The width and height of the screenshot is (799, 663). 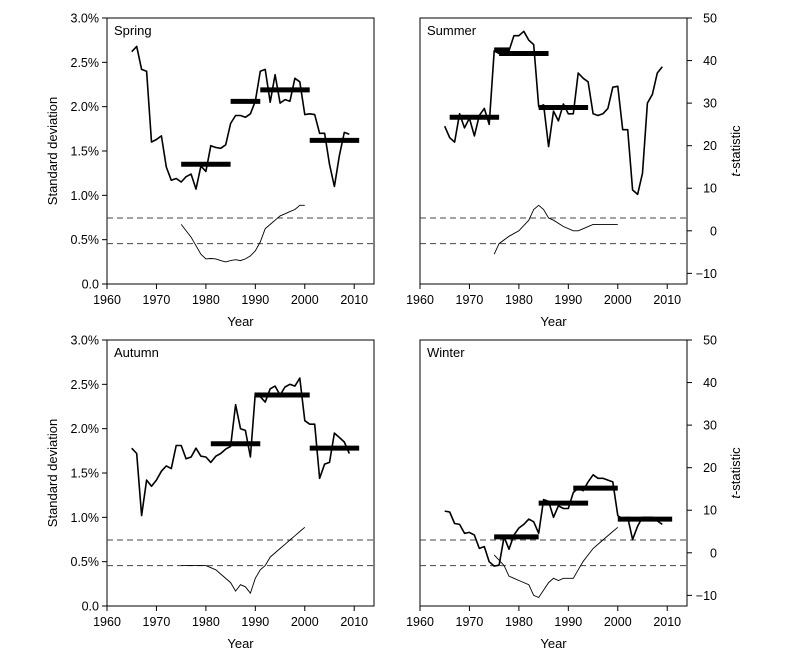 I want to click on panel-label: Summer, so click(x=452, y=30).